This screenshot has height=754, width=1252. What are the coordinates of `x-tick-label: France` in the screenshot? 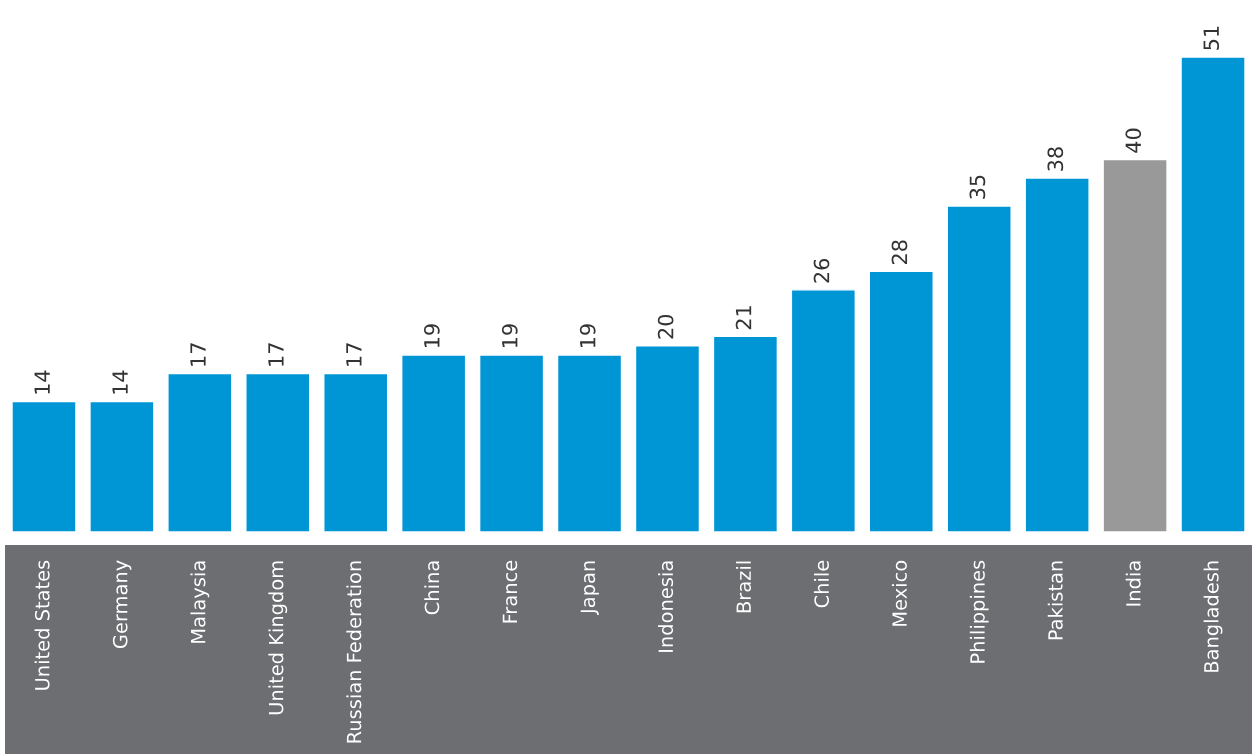 It's located at (510, 591).